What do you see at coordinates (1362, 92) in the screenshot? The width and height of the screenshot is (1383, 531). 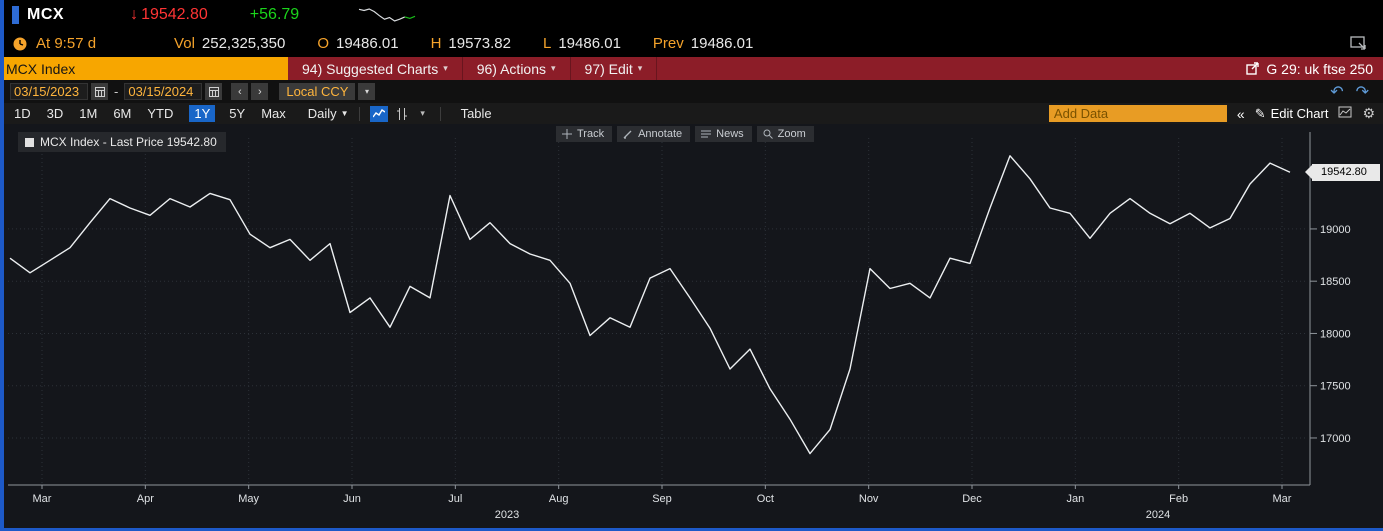 I see `redo-icon: ↷` at bounding box center [1362, 92].